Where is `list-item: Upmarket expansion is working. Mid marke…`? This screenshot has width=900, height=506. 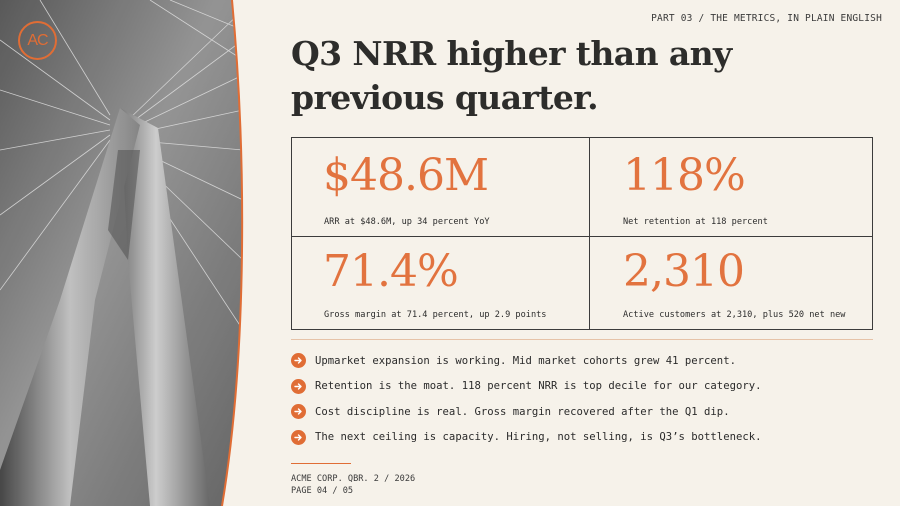
list-item: Upmarket expansion is working. Mid marke… is located at coordinates (586, 360).